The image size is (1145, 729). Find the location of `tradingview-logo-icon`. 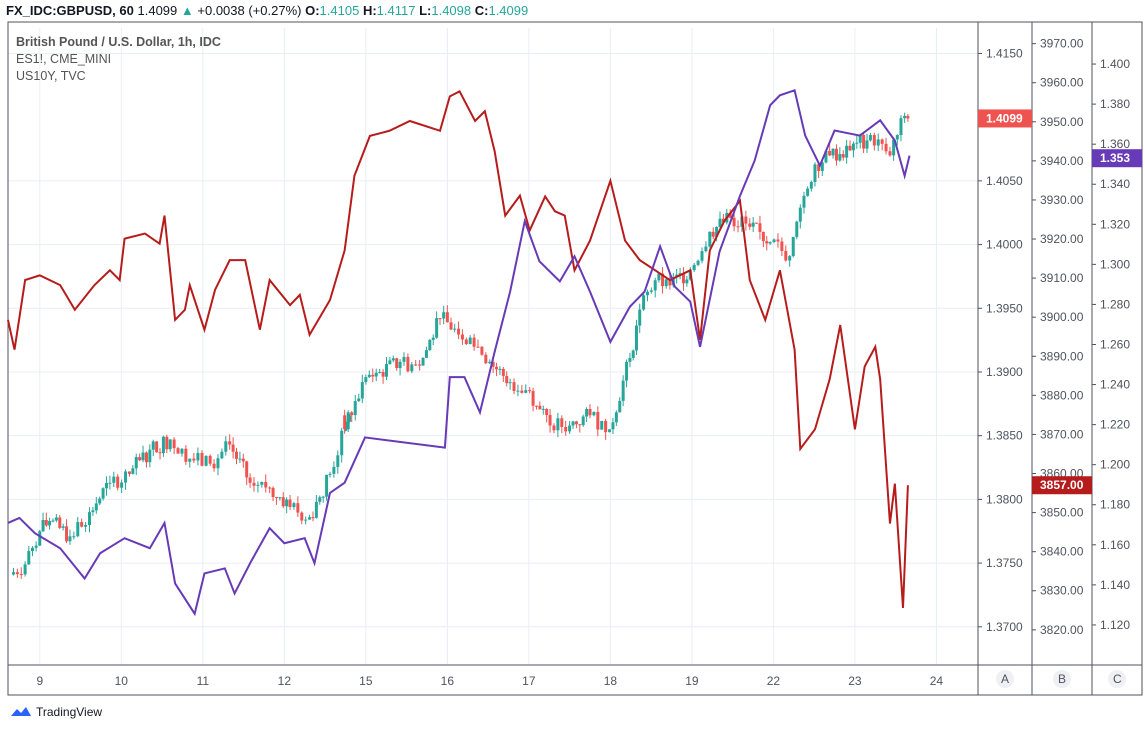

tradingview-logo-icon is located at coordinates (21, 711).